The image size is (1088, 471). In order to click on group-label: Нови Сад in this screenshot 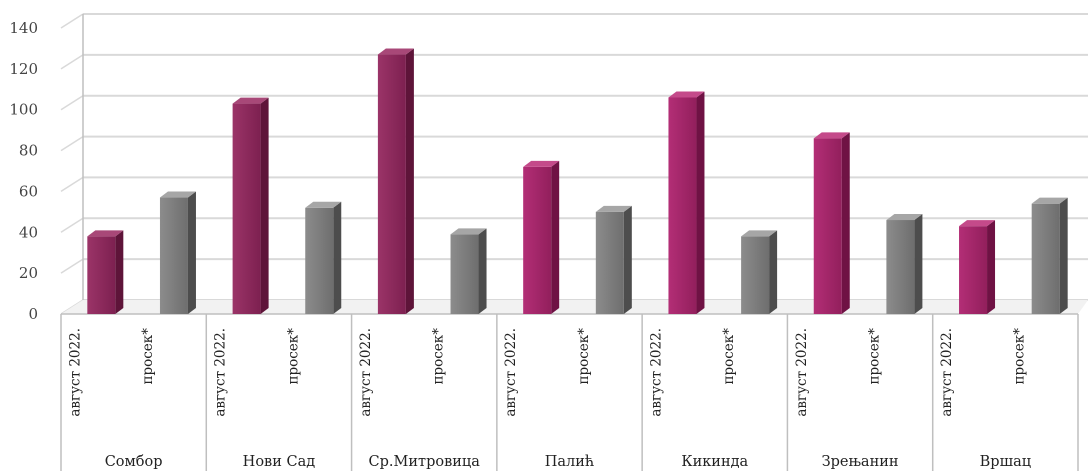, I will do `click(279, 462)`.